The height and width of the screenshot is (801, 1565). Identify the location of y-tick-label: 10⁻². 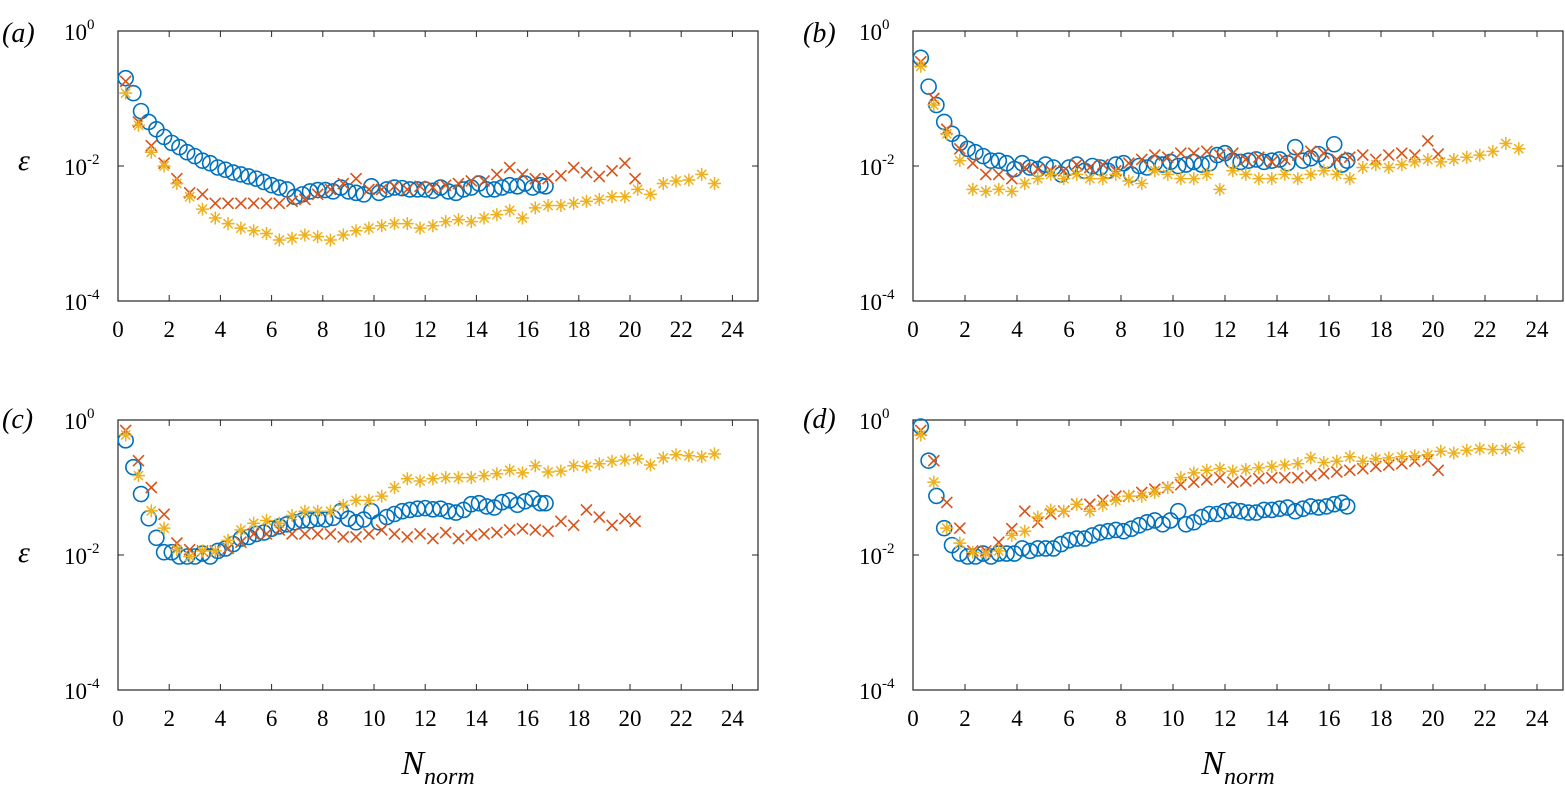
(82, 166).